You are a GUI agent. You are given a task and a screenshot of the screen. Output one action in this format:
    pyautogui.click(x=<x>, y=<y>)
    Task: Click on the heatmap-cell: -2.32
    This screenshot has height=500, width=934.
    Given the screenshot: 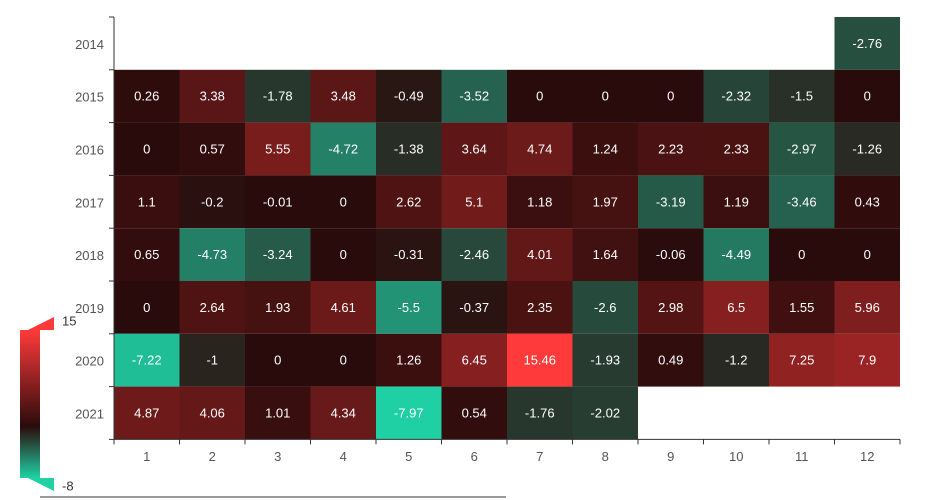 What is the action you would take?
    pyautogui.click(x=736, y=96)
    